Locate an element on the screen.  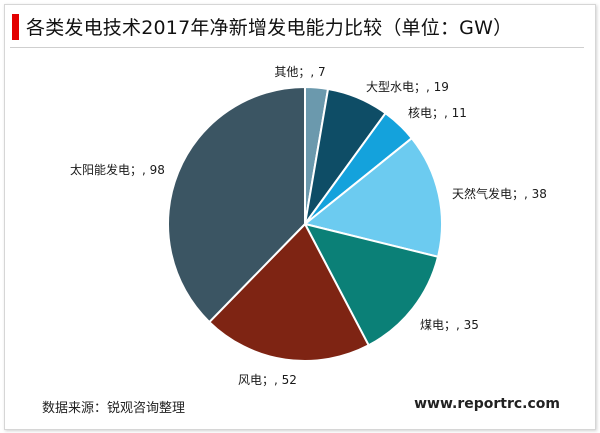
data-source: 数据来源：锐观咨询整理 is located at coordinates (114, 408).